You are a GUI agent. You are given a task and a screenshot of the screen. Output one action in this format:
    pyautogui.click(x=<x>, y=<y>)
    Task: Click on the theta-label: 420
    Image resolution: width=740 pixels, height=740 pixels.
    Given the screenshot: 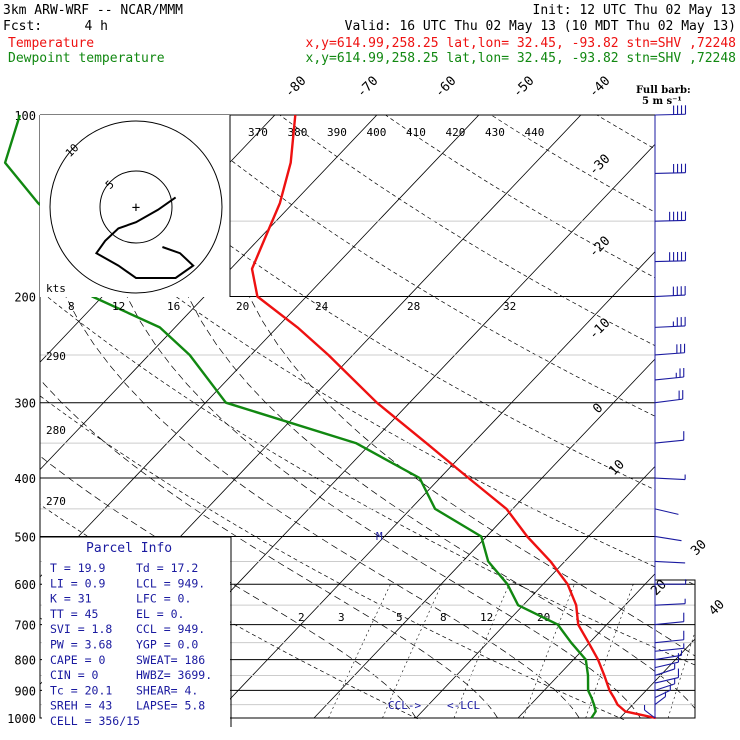 What is the action you would take?
    pyautogui.click(x=456, y=132)
    